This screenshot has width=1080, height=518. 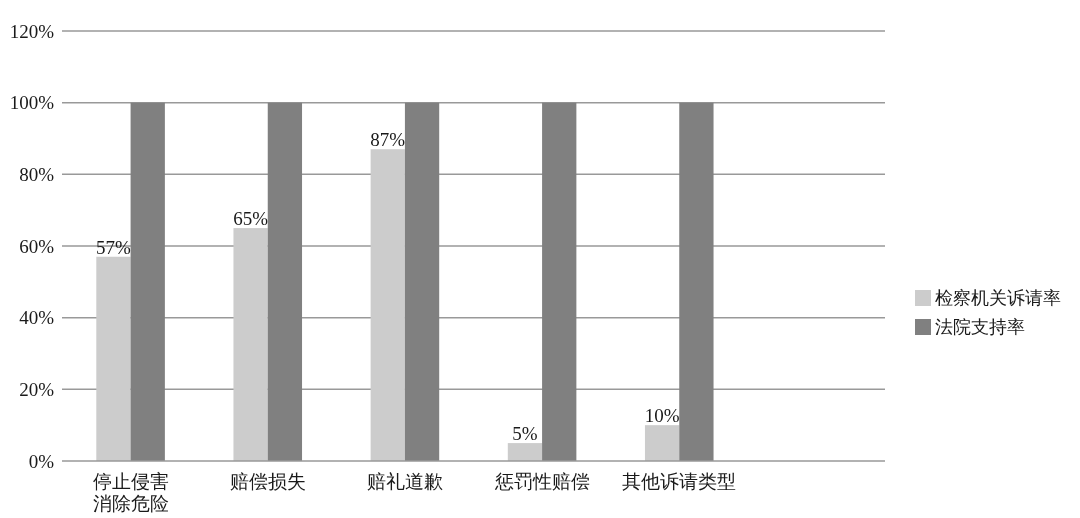 I want to click on y-tick-label: 40%, so click(x=36, y=318).